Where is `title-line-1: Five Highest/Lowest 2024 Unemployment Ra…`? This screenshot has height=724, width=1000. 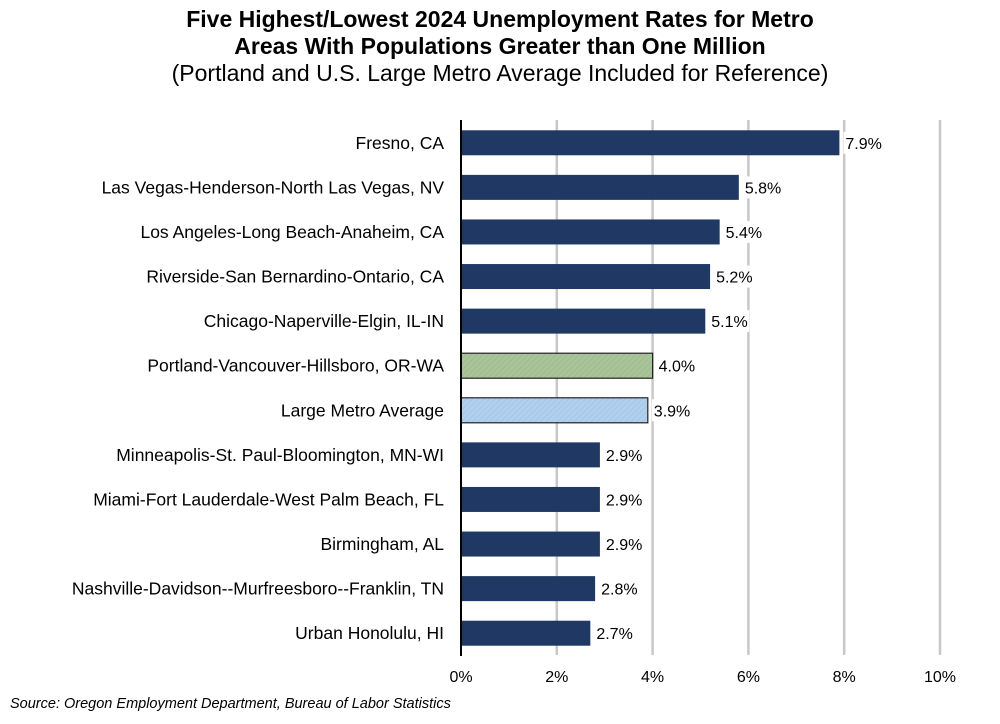 title-line-1: Five Highest/Lowest 2024 Unemployment Ra… is located at coordinates (500, 19).